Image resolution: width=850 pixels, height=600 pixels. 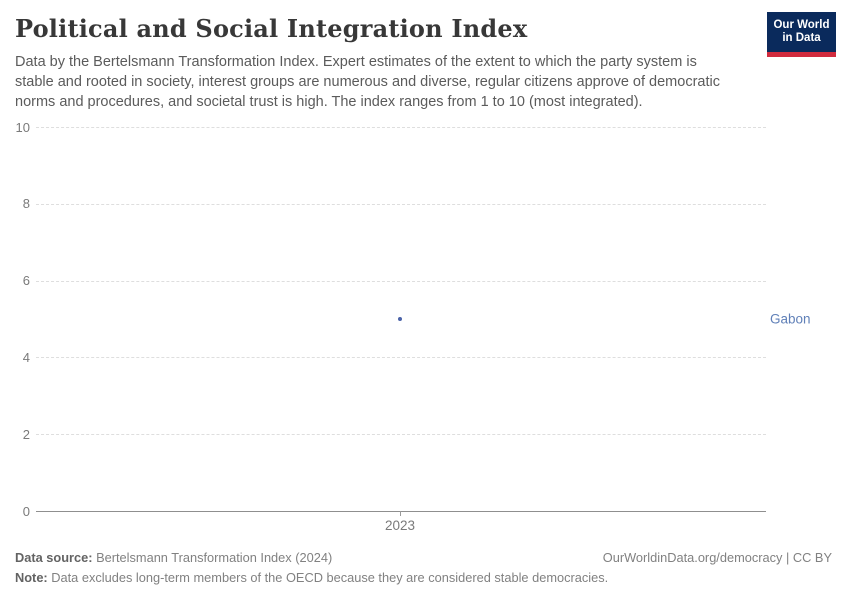 I want to click on page-title: Political and Social Integration Index, so click(x=271, y=28).